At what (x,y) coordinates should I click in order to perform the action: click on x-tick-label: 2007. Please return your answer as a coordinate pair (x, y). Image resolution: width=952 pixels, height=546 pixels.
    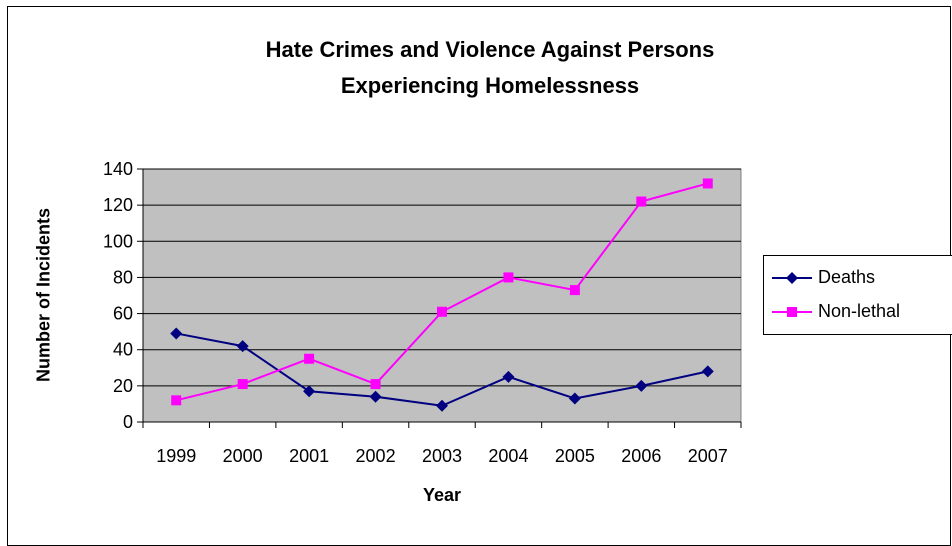
    Looking at the image, I should click on (708, 456).